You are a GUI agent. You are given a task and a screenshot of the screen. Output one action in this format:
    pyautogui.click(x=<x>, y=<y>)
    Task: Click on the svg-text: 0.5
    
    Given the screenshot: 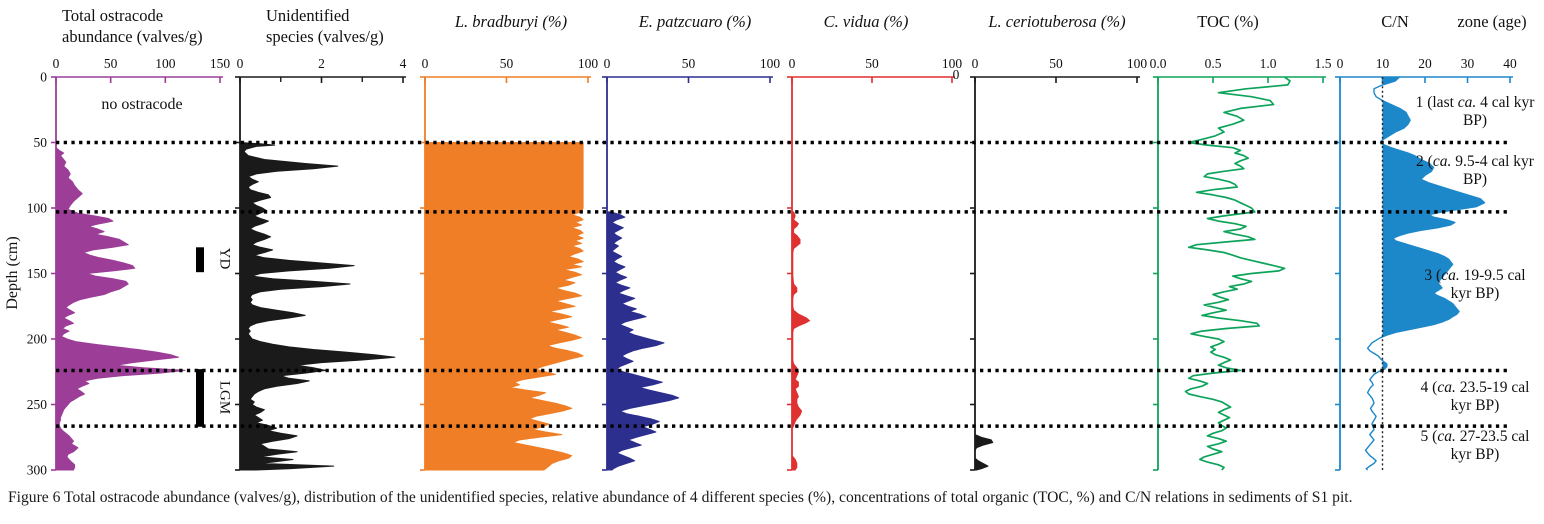 What is the action you would take?
    pyautogui.click(x=1213, y=63)
    